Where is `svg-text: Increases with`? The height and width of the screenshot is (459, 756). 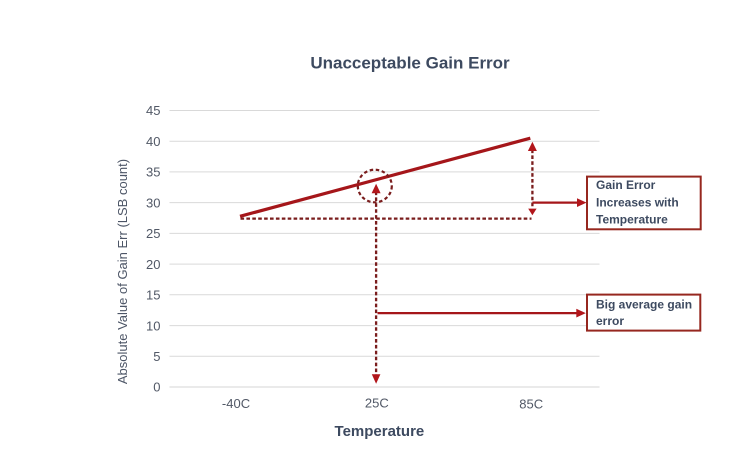 svg-text: Increases with is located at coordinates (637, 202).